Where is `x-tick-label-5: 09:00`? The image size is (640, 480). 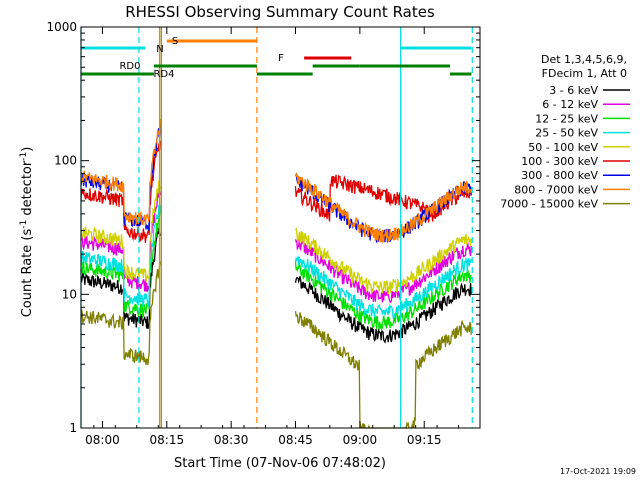 x-tick-label-5: 09:00 is located at coordinates (360, 440).